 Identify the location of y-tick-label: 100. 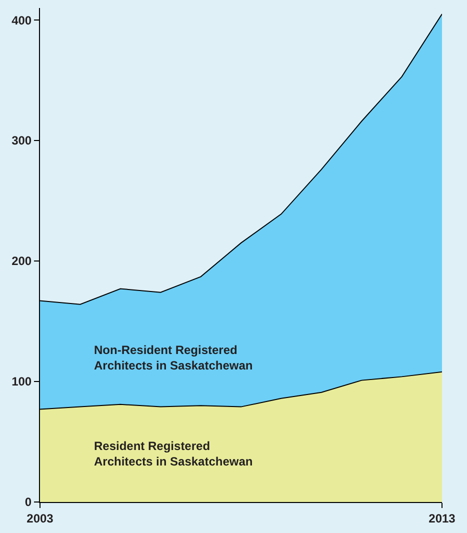
(22, 381).